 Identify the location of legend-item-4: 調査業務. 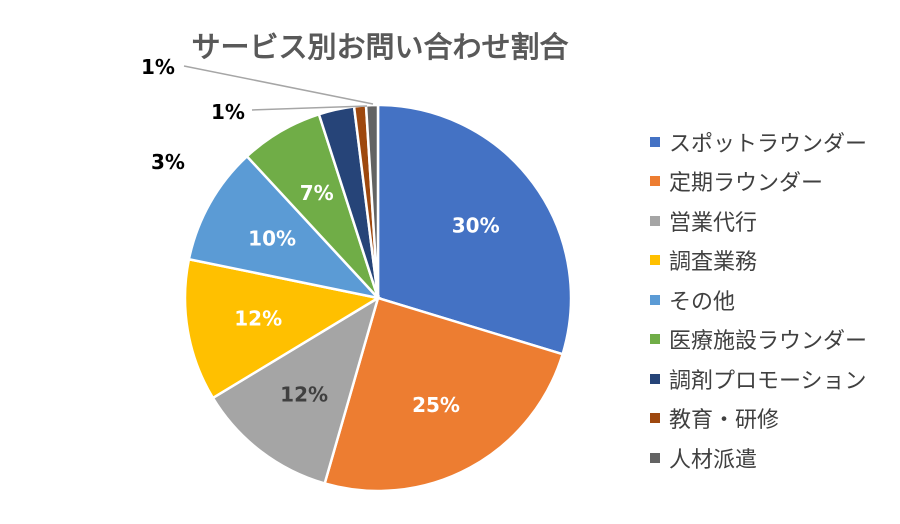
(758, 261).